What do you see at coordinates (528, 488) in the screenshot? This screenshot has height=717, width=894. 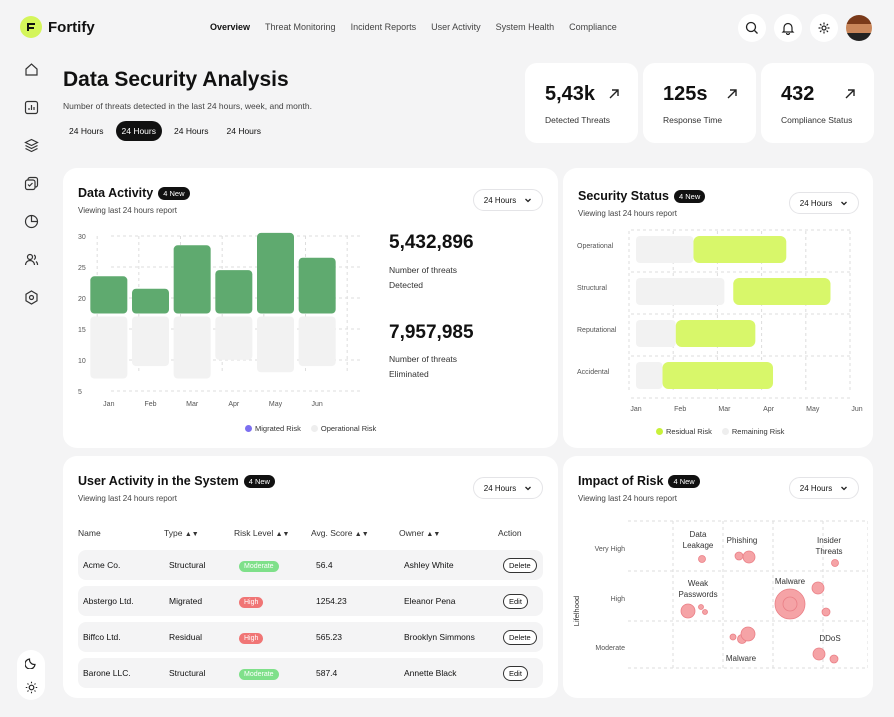 I see `chevron-down-icon` at bounding box center [528, 488].